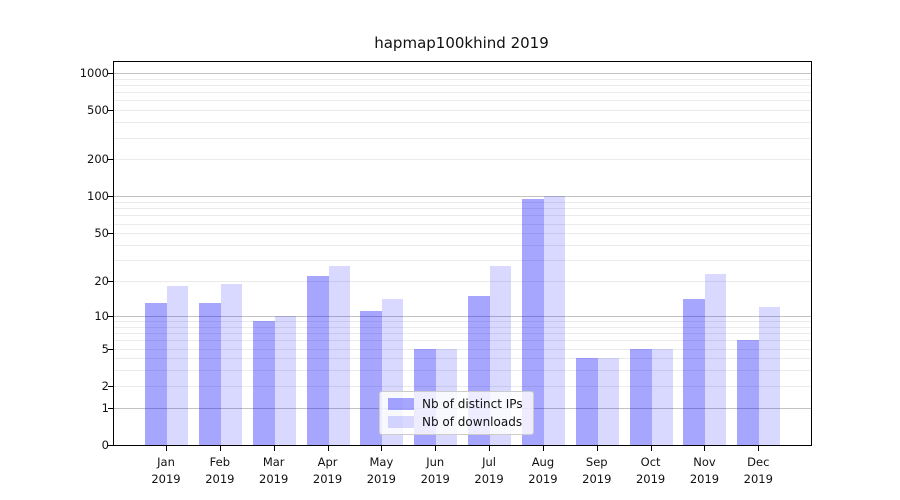  Describe the element at coordinates (704, 470) in the screenshot. I see `x-tick-label: Nov 2019` at that location.